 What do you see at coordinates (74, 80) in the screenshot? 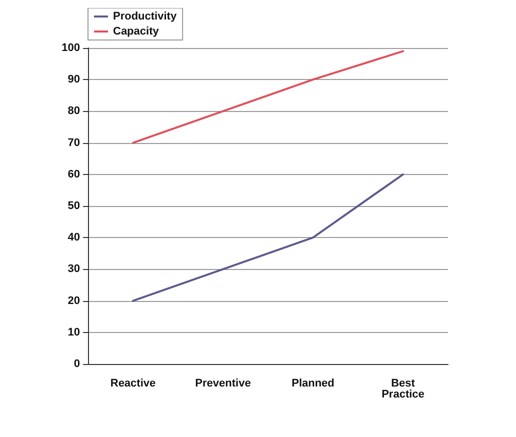
I see `y-tick-label: 90` at bounding box center [74, 80].